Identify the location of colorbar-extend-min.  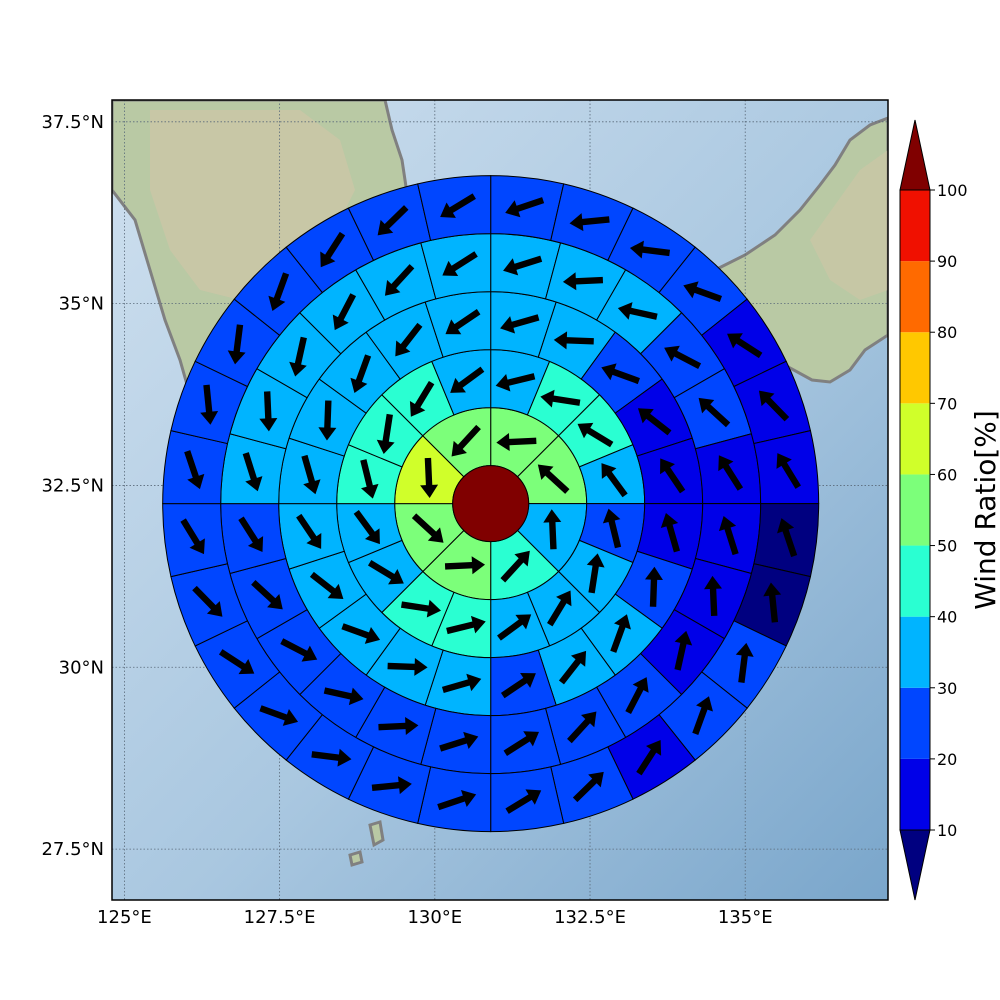
(915, 865).